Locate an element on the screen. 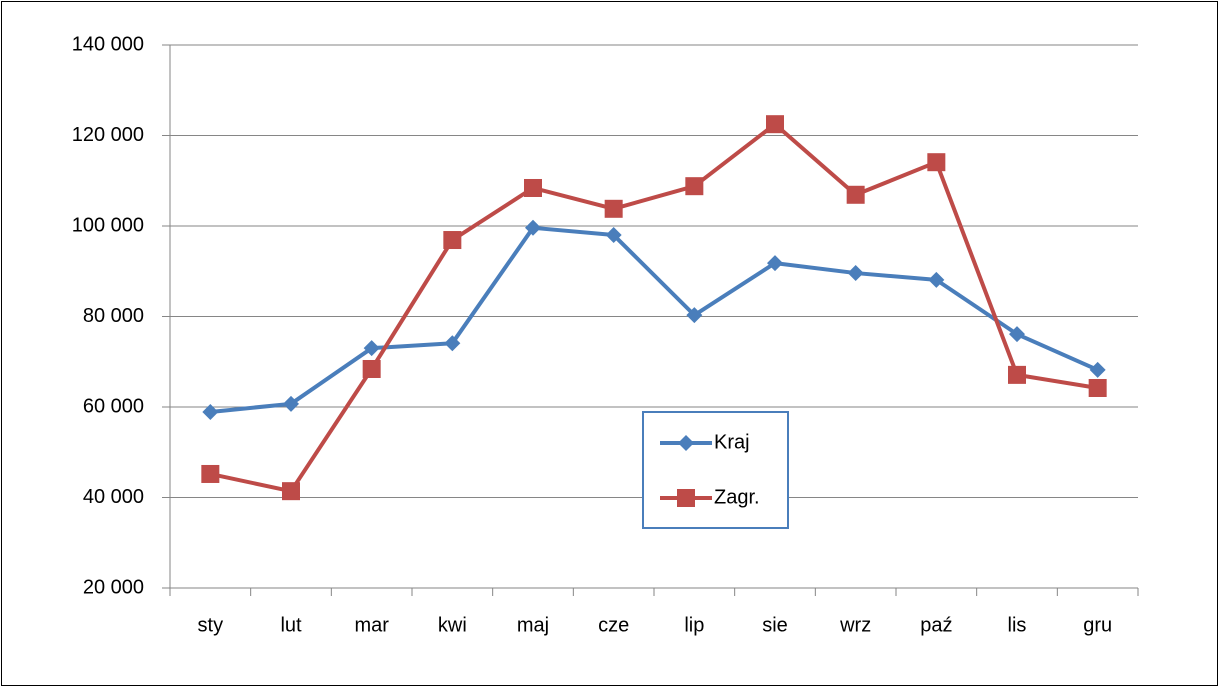 The image size is (1220, 688). x-tick-label: lis is located at coordinates (1017, 625).